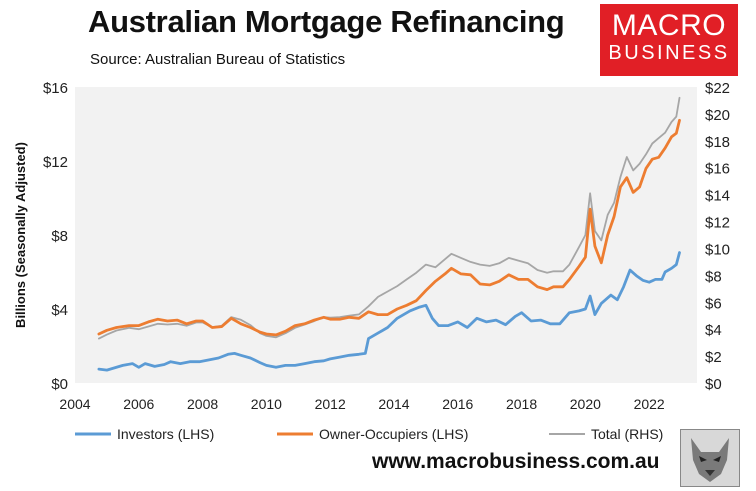 The width and height of the screenshot is (756, 491). What do you see at coordinates (20, 235) in the screenshot?
I see `y-axis-label: Billions (Seasonally Adjusted)` at bounding box center [20, 235].